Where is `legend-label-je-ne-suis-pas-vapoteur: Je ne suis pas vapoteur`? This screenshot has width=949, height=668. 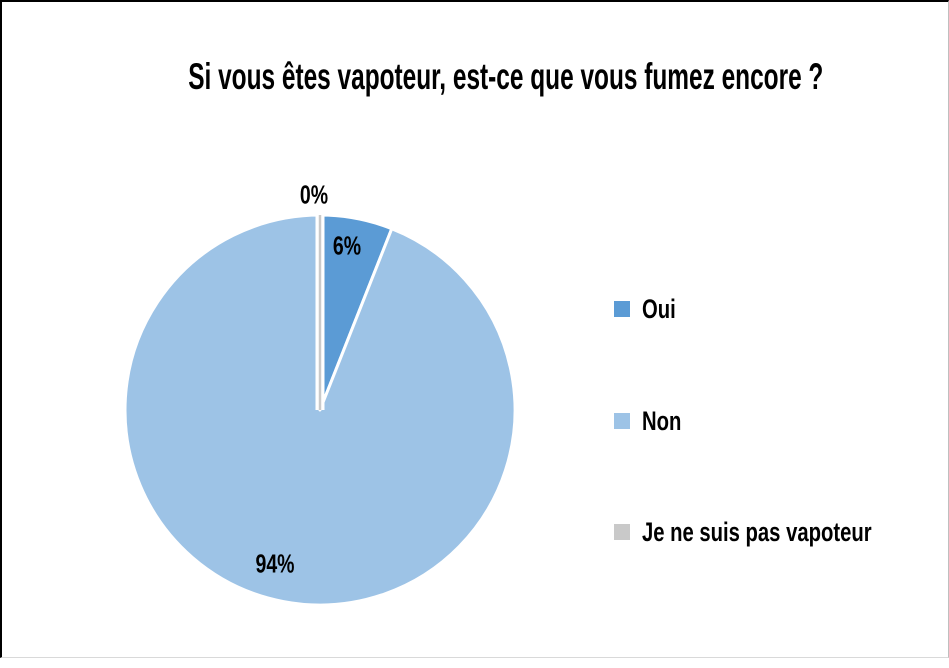
legend-label-je-ne-suis-pas-vapoteur: Je ne suis pas vapoteur is located at coordinates (757, 531).